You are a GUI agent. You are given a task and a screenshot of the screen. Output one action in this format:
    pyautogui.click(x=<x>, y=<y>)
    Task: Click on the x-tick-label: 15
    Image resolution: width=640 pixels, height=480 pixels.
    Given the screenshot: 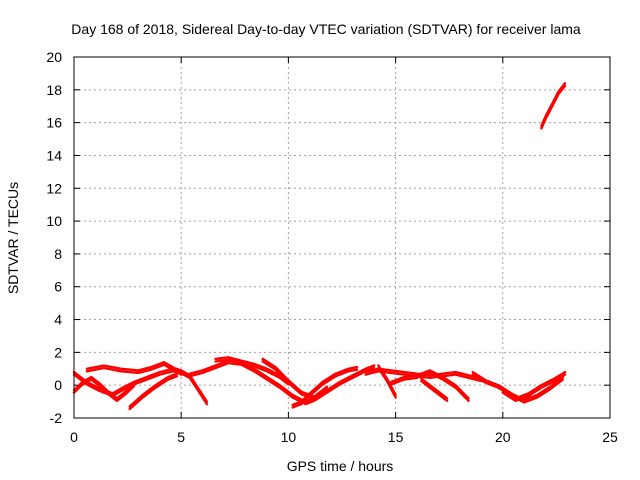 What is the action you would take?
    pyautogui.click(x=396, y=437)
    